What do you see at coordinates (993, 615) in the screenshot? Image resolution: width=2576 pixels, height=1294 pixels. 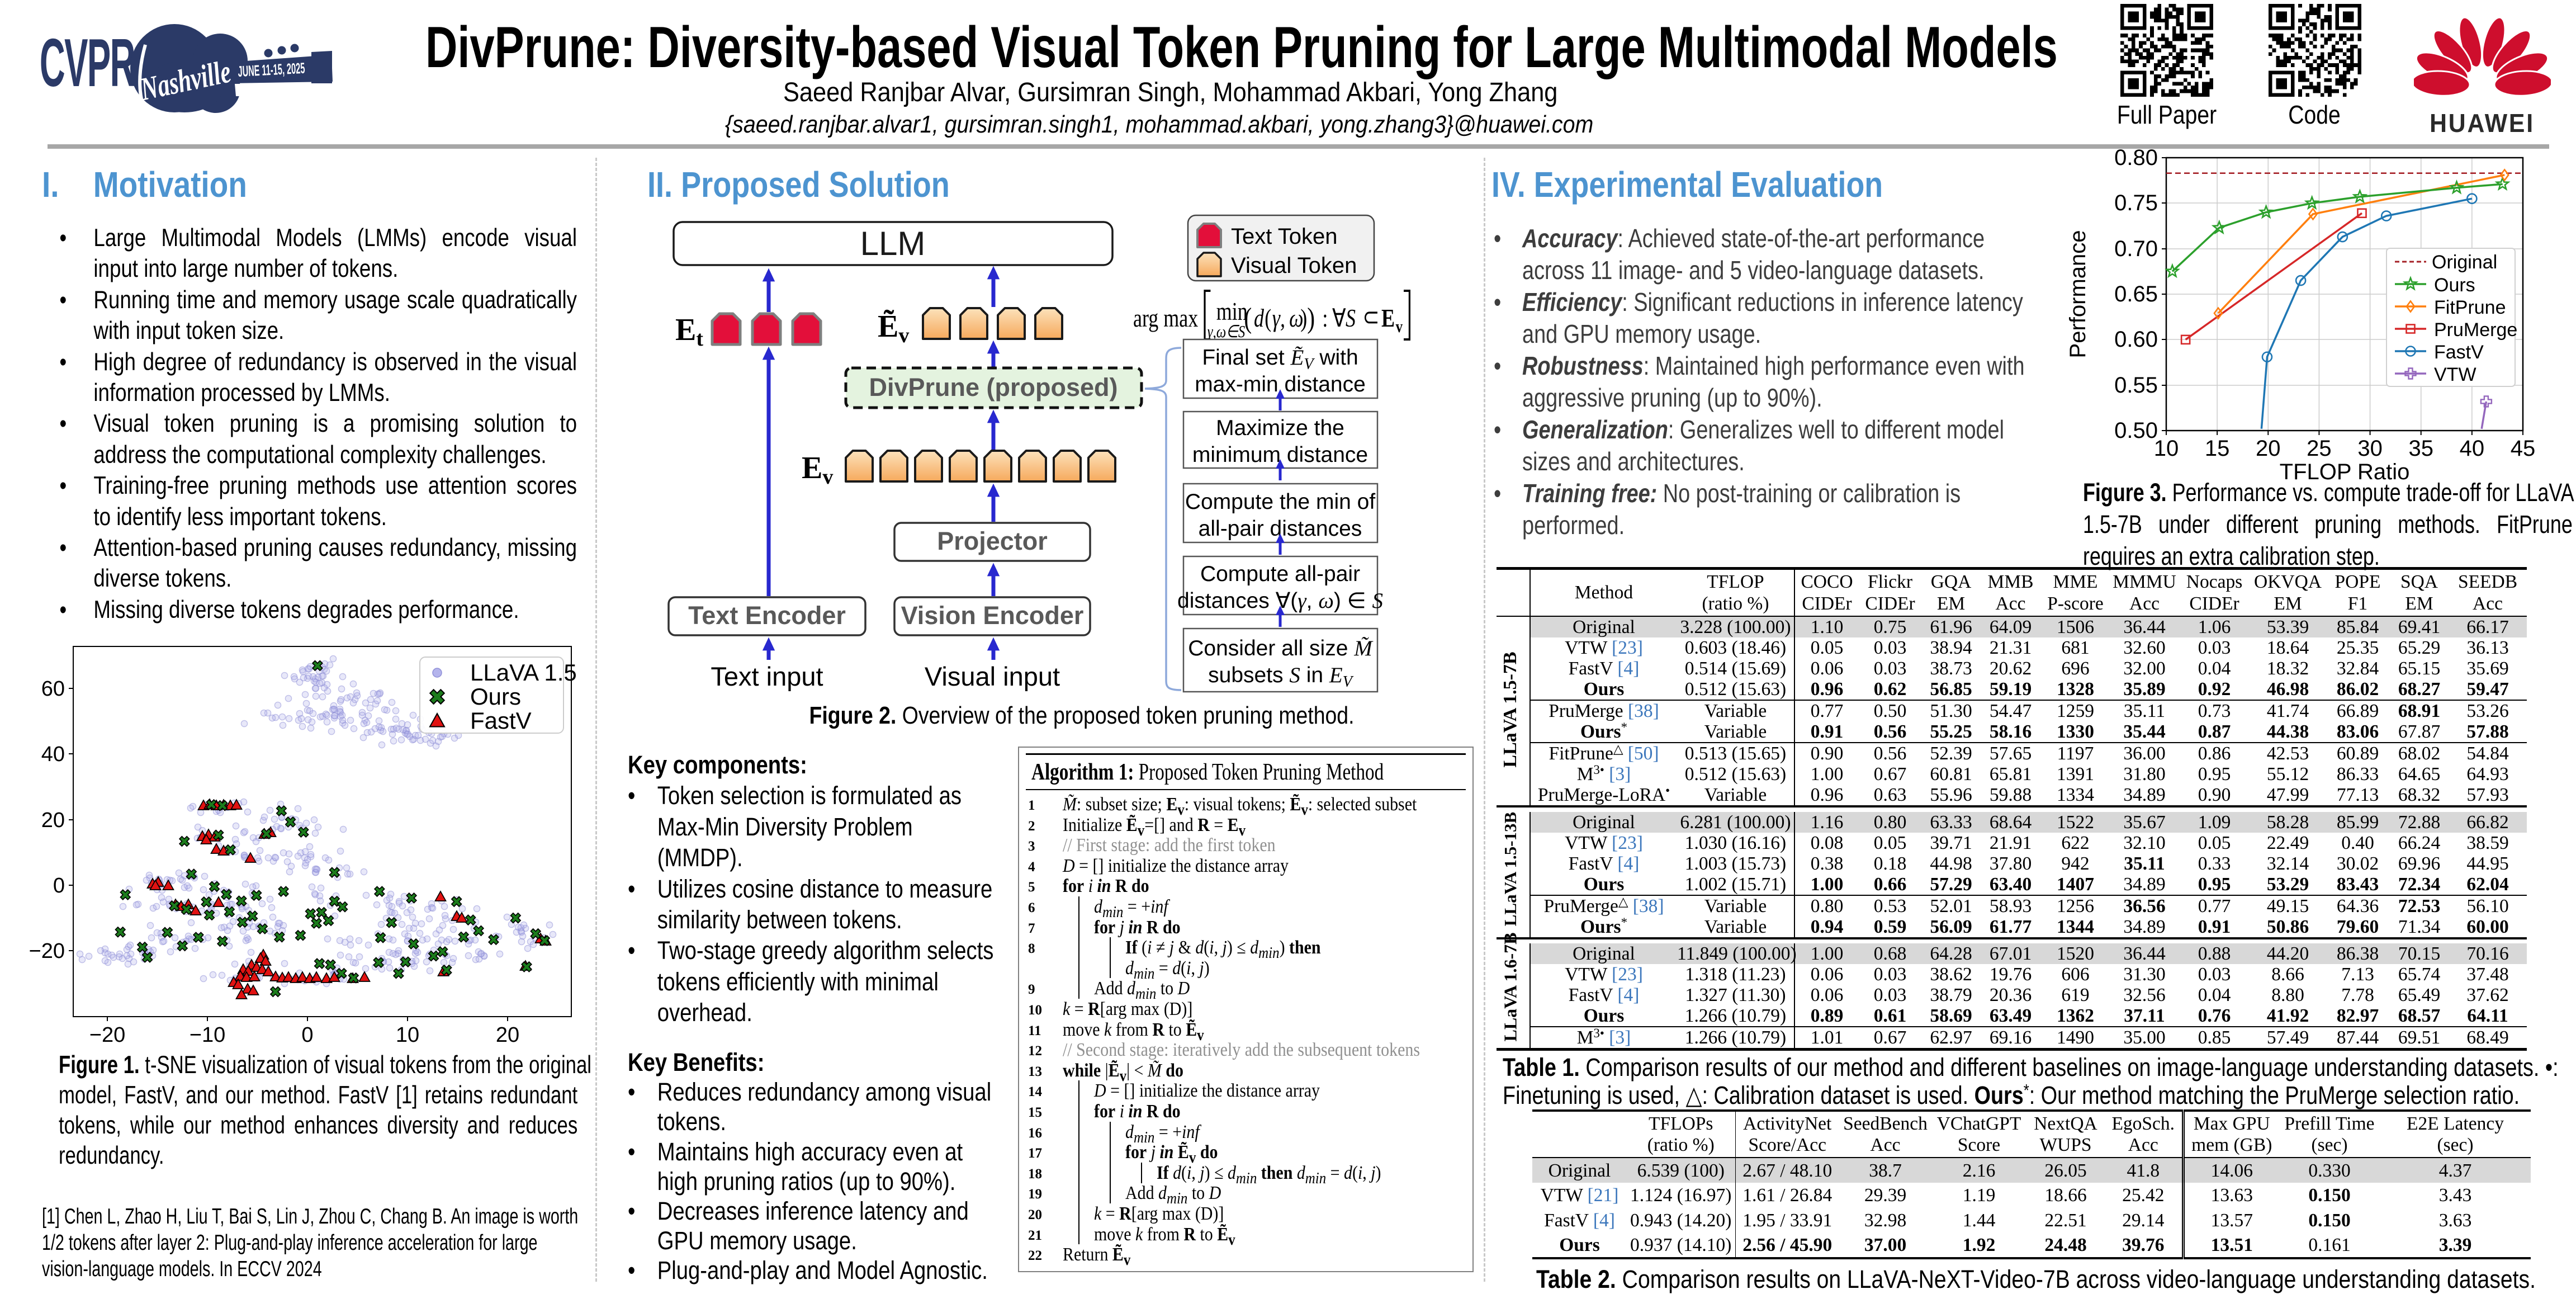 I see `svg-text: Vision Encoder` at bounding box center [993, 615].